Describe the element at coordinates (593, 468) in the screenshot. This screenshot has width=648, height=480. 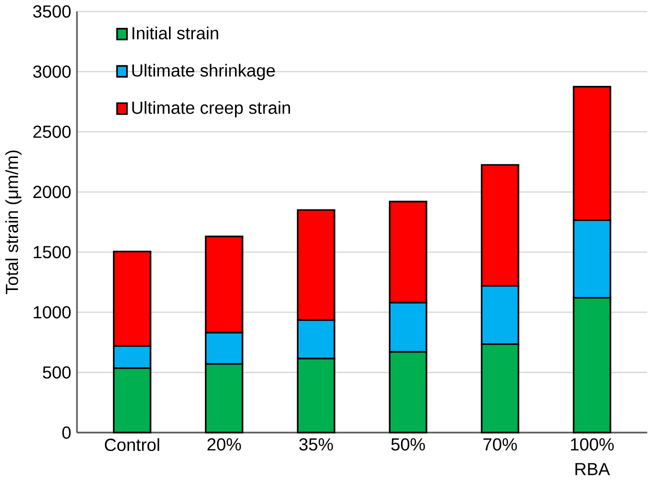
I see `x-axis-title: RBA` at that location.